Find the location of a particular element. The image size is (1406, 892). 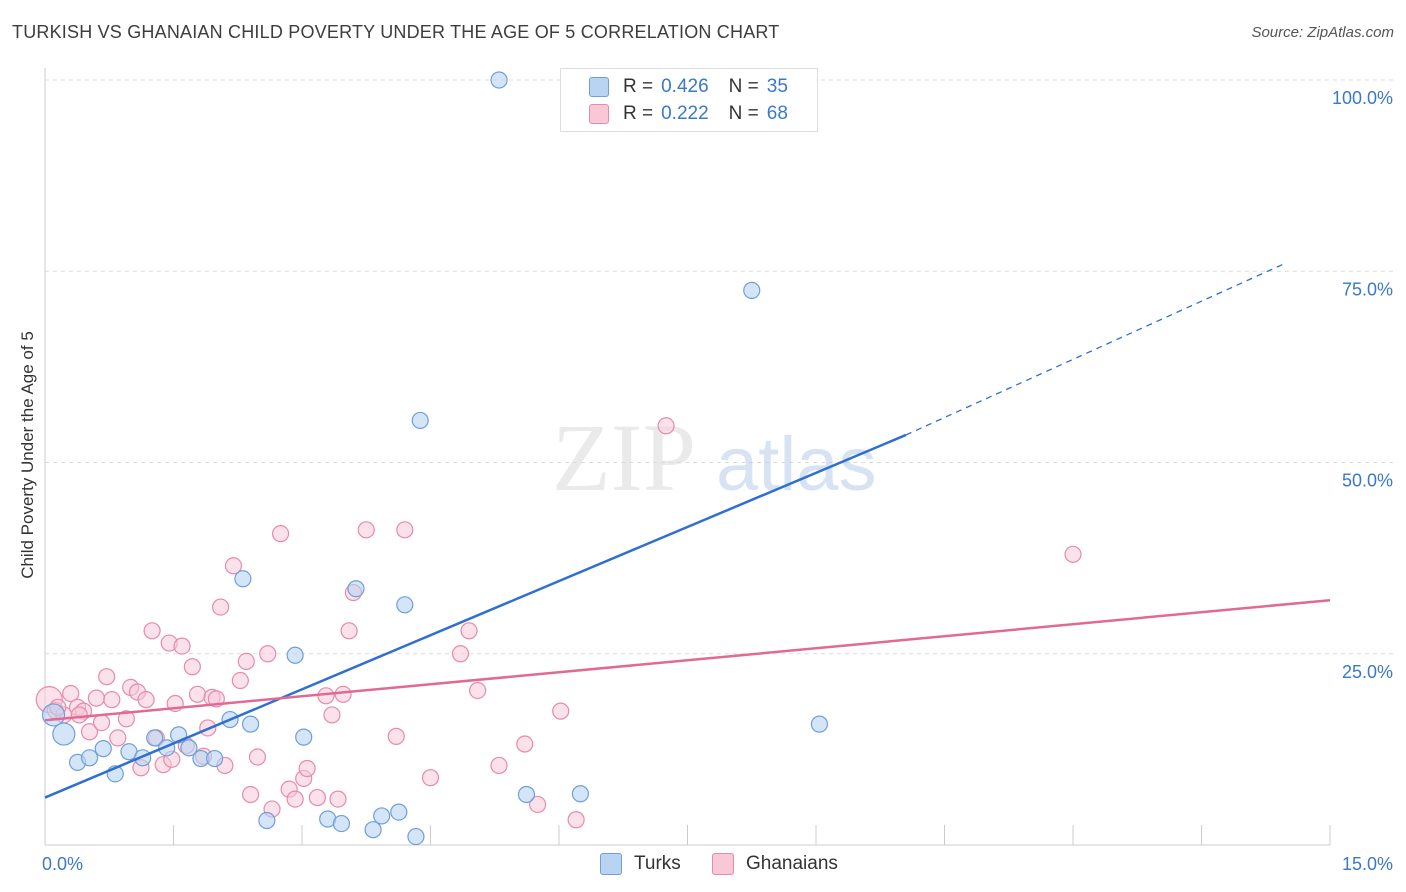

ghanaians-trend-line is located at coordinates (687, 660).